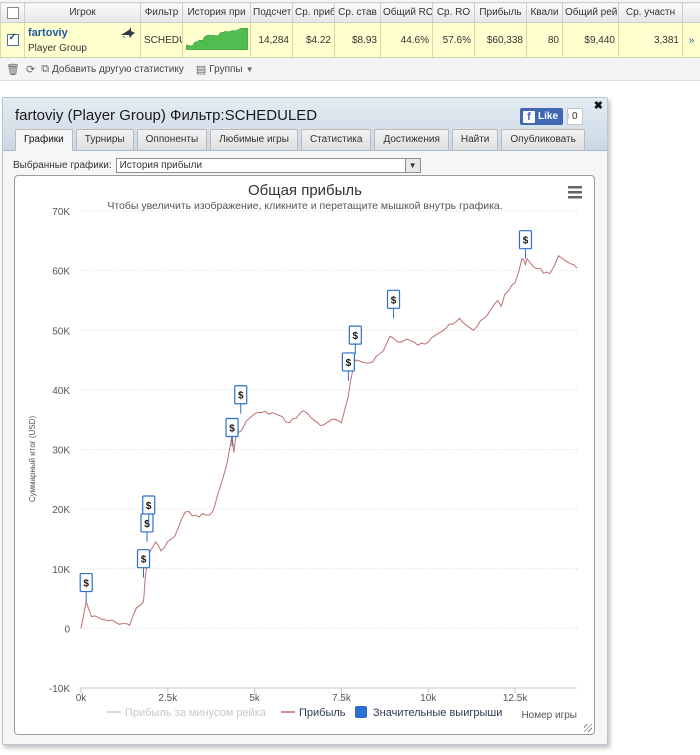  What do you see at coordinates (30, 69) in the screenshot?
I see `refresh-icon: ⟳` at bounding box center [30, 69].